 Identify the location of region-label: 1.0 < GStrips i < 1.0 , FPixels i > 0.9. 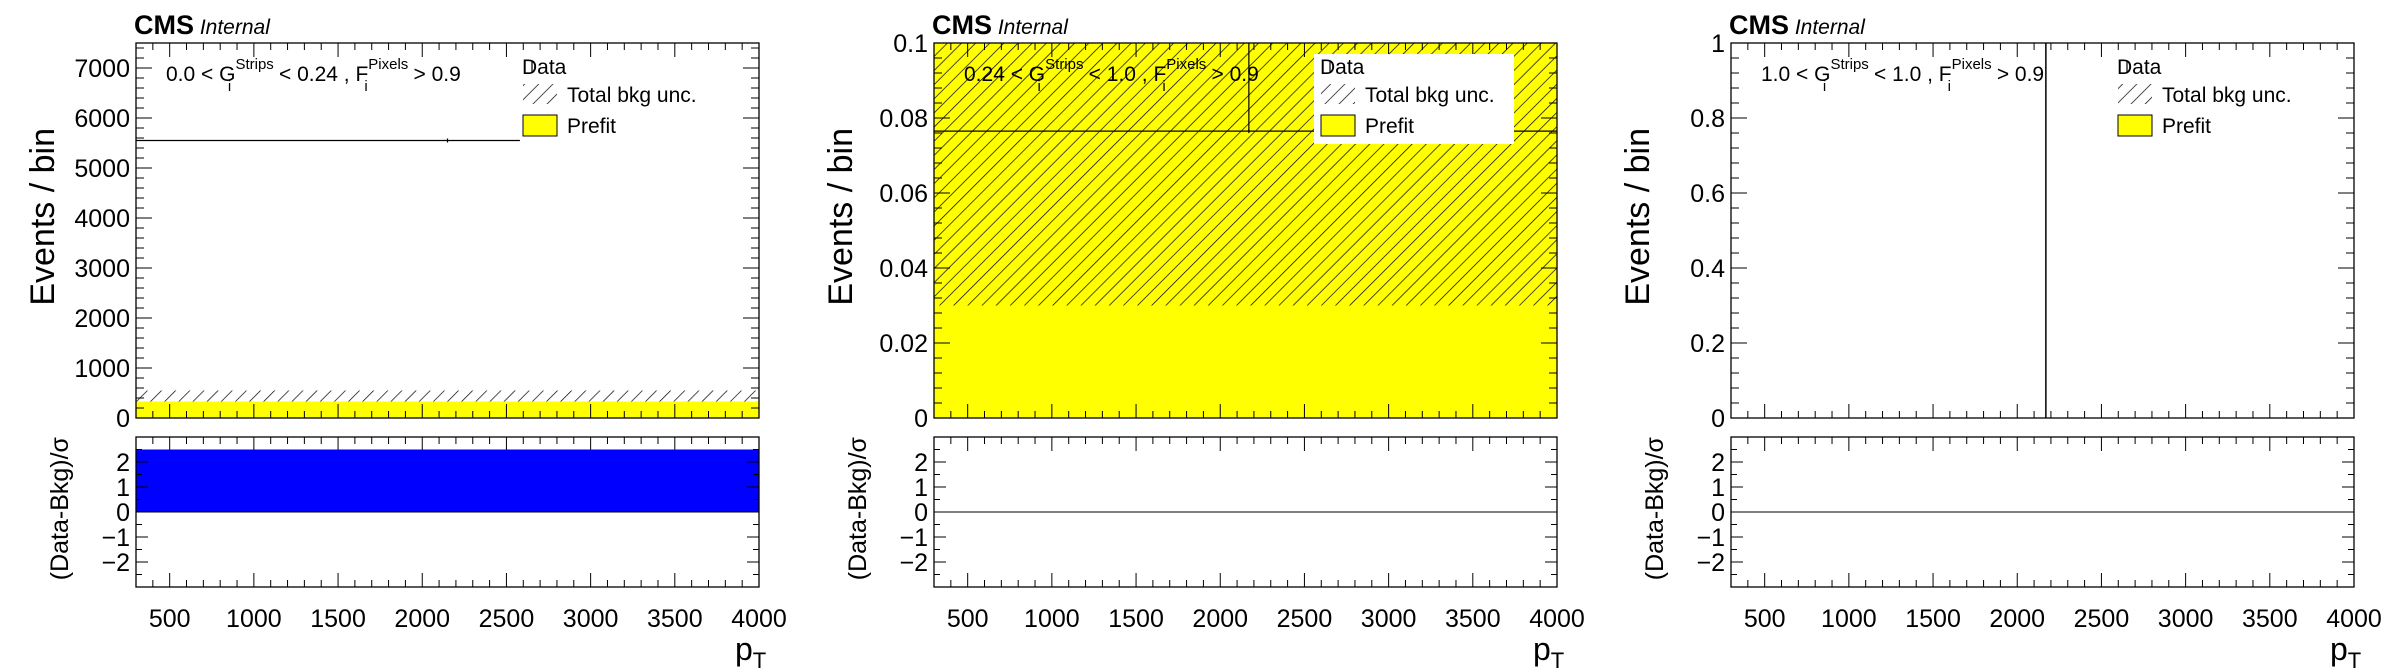
(1902, 75).